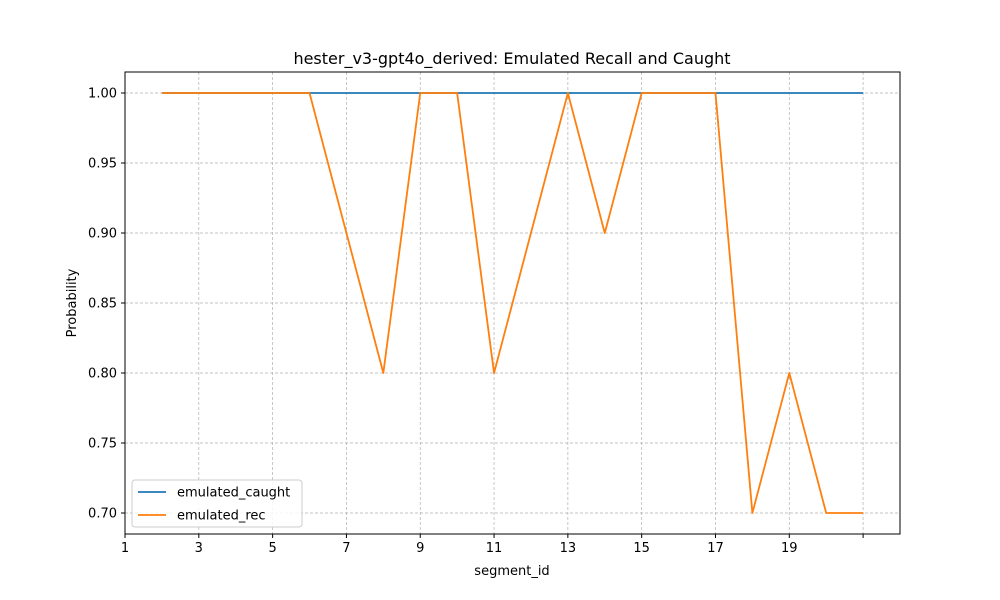 This screenshot has height=600, width=1000. What do you see at coordinates (102, 514) in the screenshot?
I see `y-tick-label: 0.70` at bounding box center [102, 514].